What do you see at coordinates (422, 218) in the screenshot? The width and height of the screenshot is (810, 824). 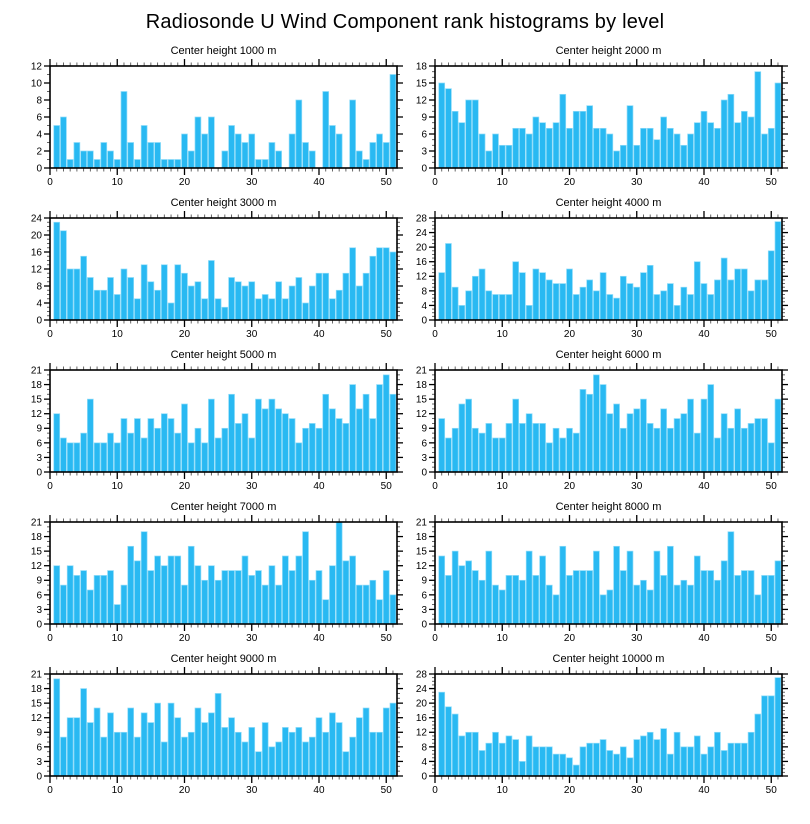 I see `svg-text: 28` at bounding box center [422, 218].